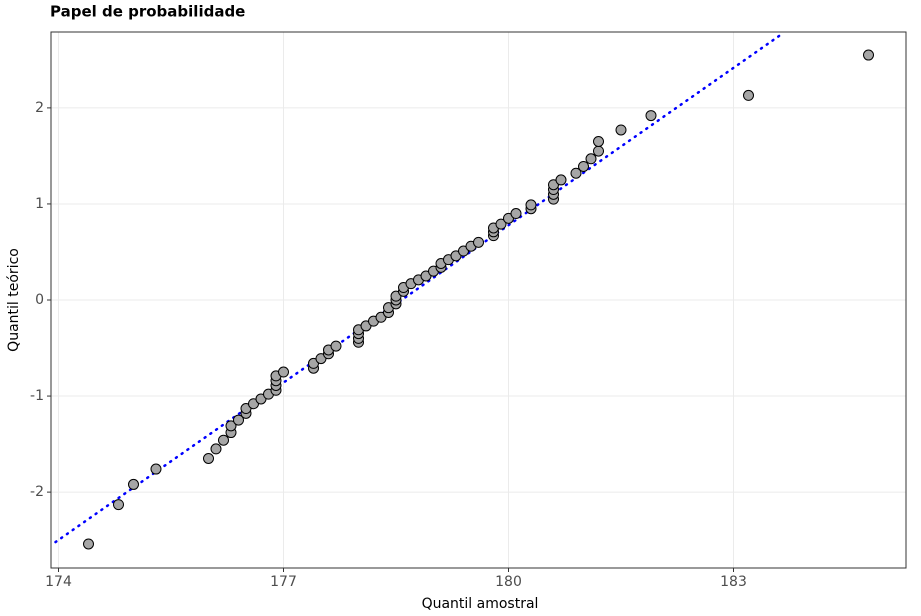 The height and width of the screenshot is (616, 921). I want to click on y-axis-label: Quantil teórico, so click(14, 300).